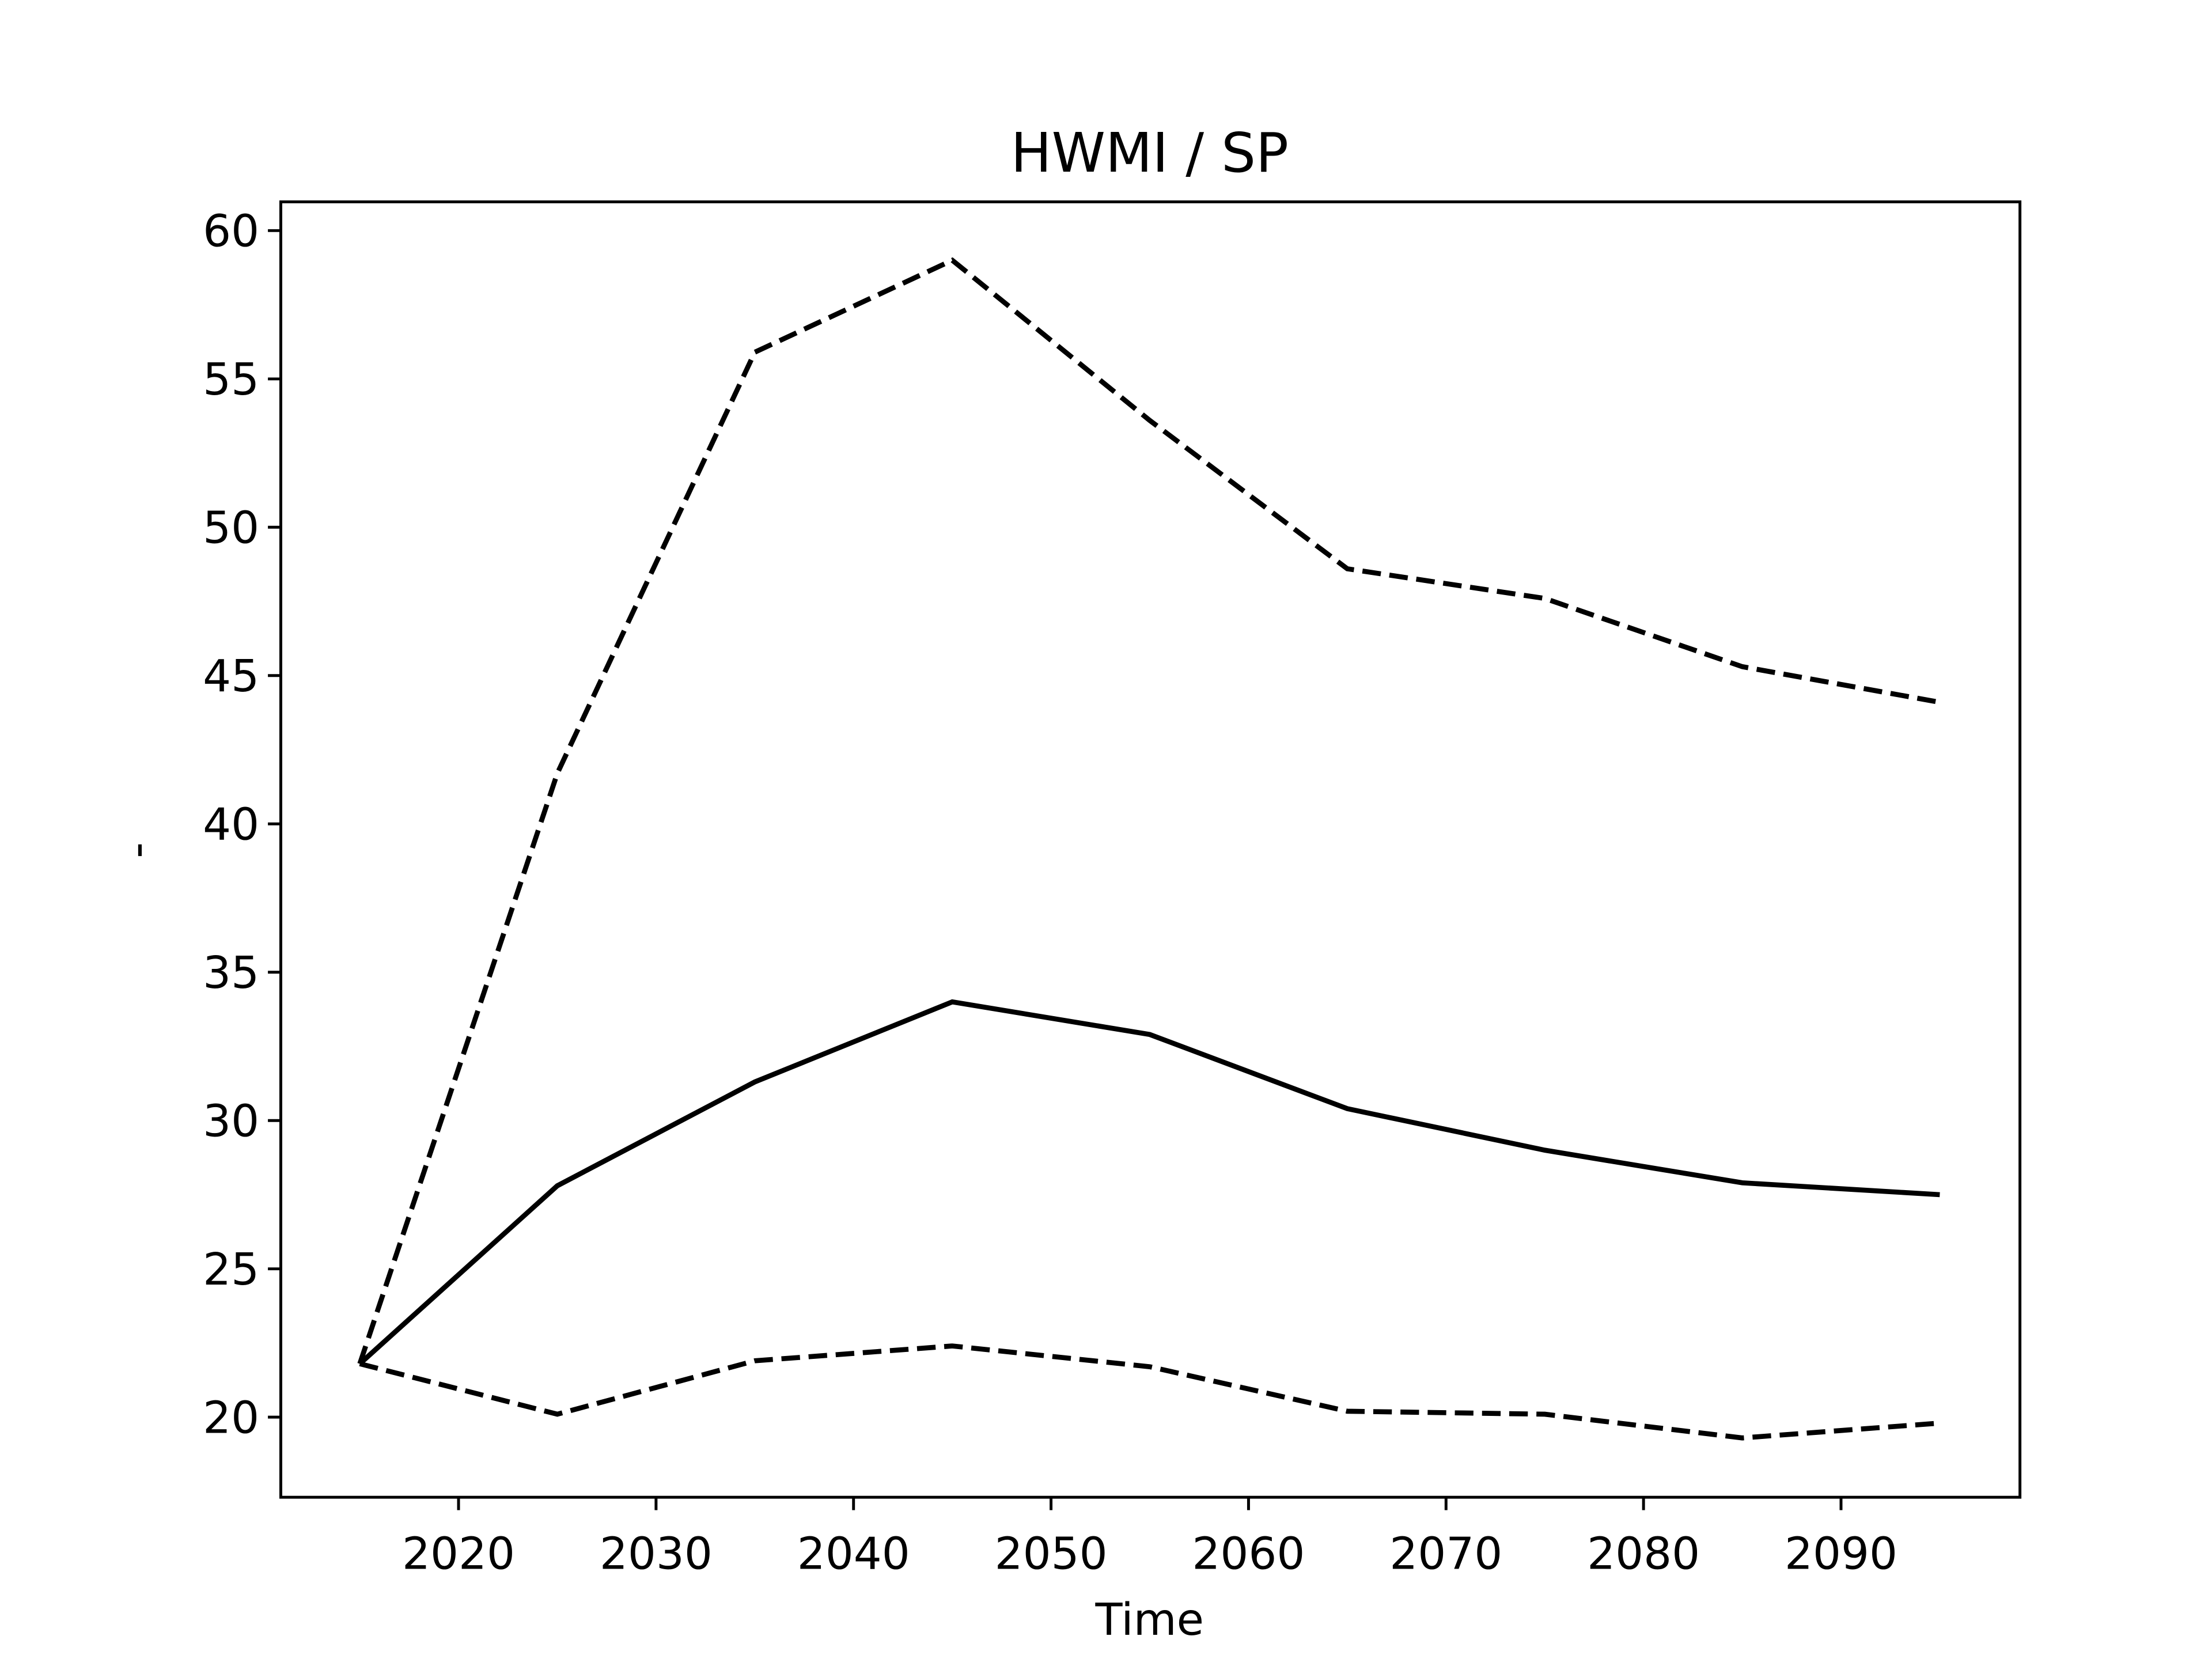  I want to click on x-tick-label: 2080, so click(1643, 1554).